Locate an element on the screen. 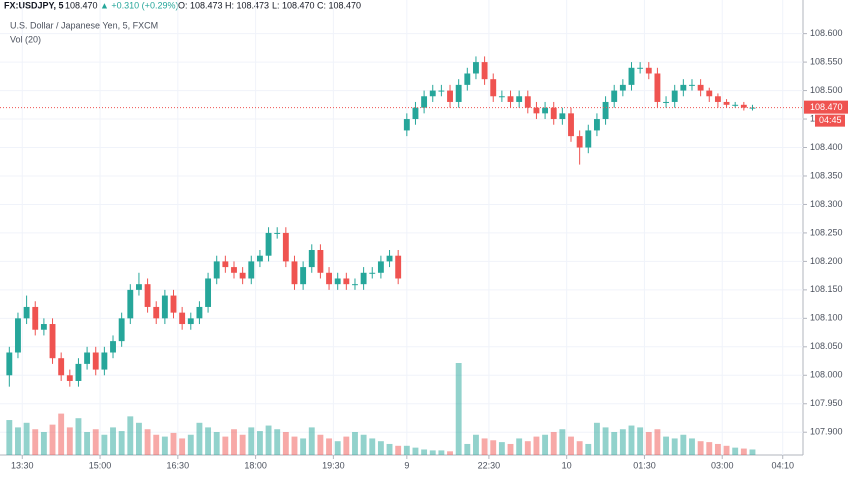 This screenshot has height=485, width=852. y-tick-label: 108.350 is located at coordinates (826, 175).